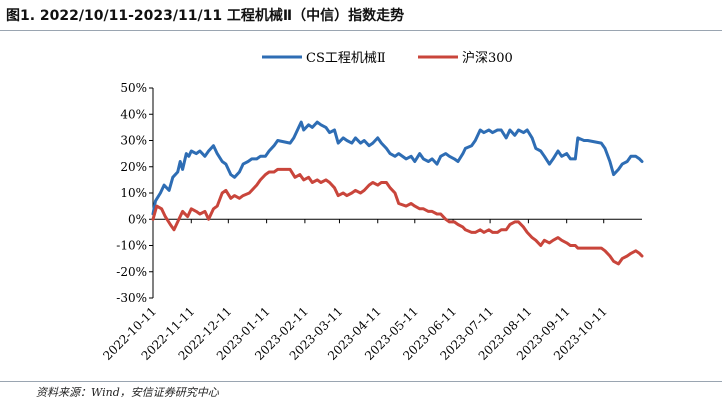 The width and height of the screenshot is (722, 409). What do you see at coordinates (131, 272) in the screenshot?
I see `y-tick-label: -20%` at bounding box center [131, 272].